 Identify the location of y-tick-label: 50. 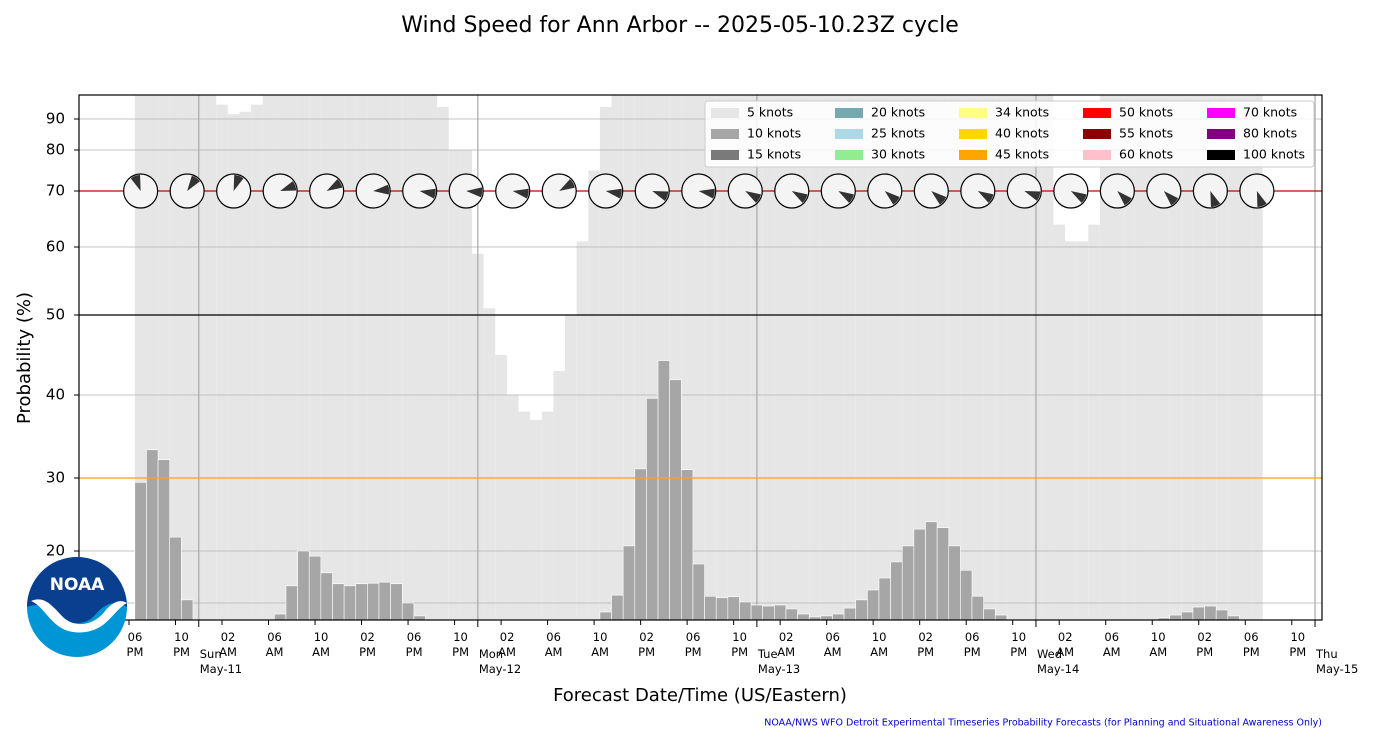
(55, 315).